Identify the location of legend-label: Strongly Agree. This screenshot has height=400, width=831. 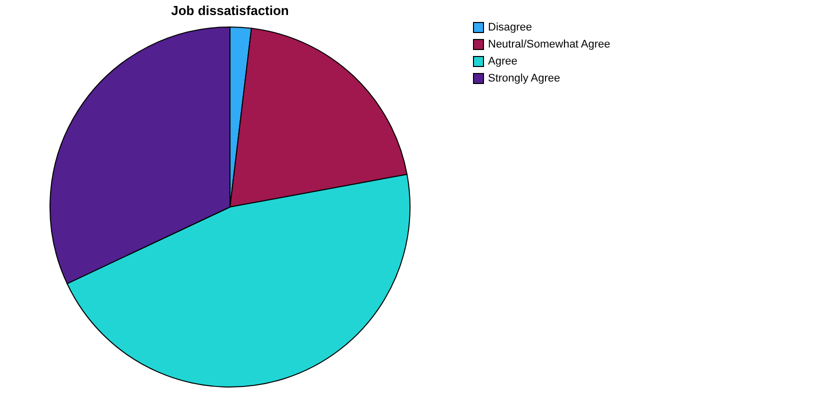
(524, 78).